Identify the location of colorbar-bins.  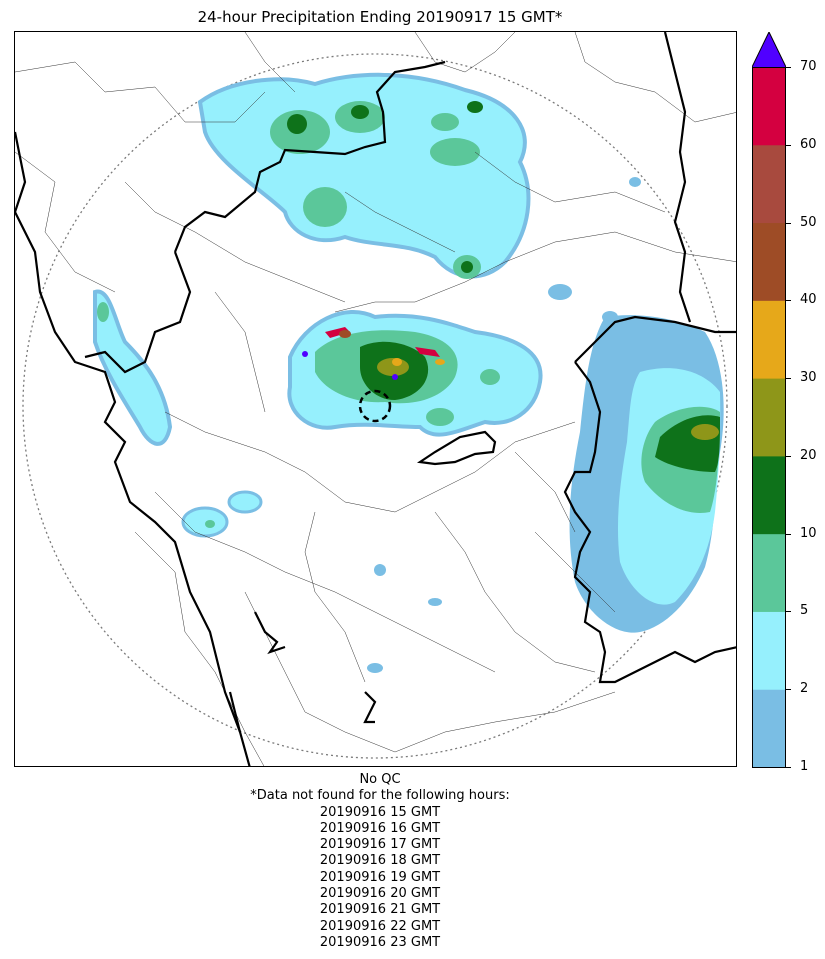
(769, 417).